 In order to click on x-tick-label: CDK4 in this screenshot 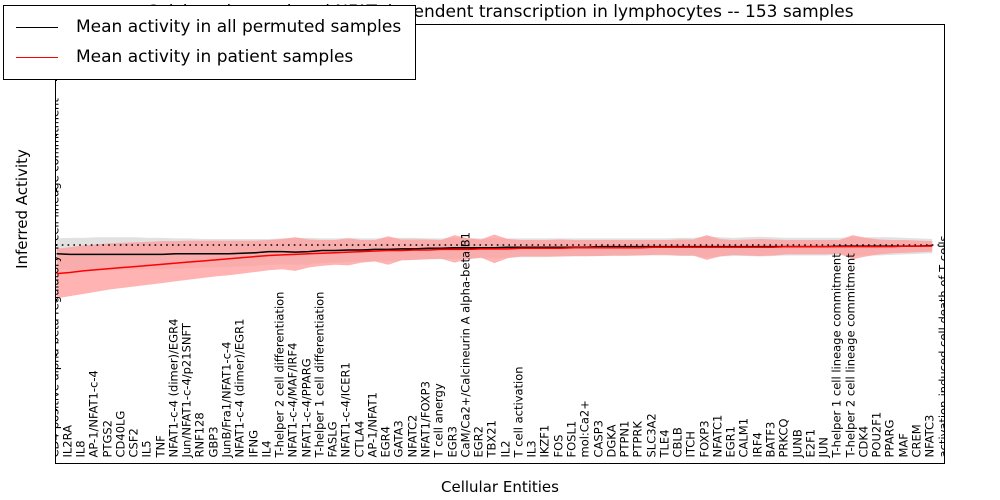, I will do `click(863, 441)`.